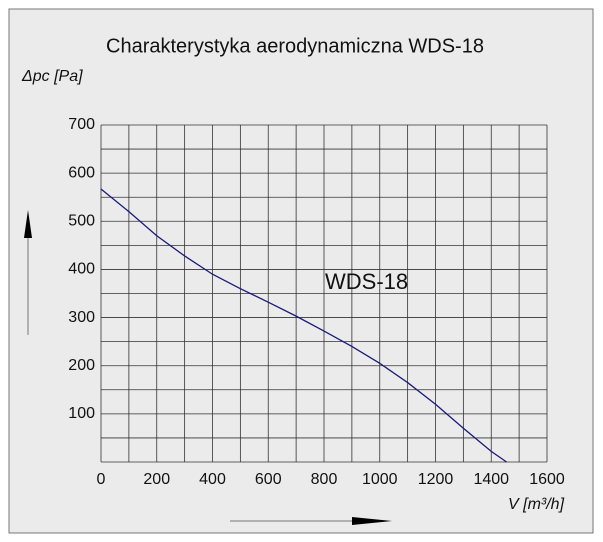 The width and height of the screenshot is (603, 542). Describe the element at coordinates (268, 479) in the screenshot. I see `x-tick-label: 600` at that location.